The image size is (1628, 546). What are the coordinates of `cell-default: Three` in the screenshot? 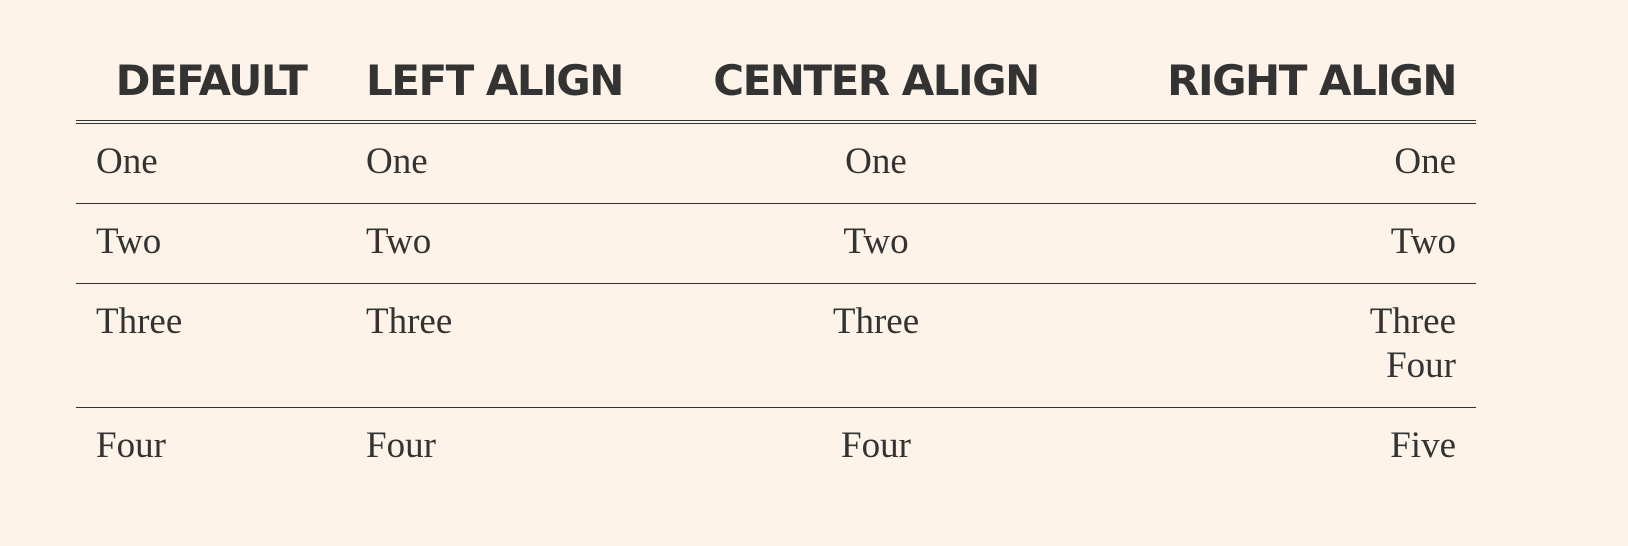 It's located at (211, 345).